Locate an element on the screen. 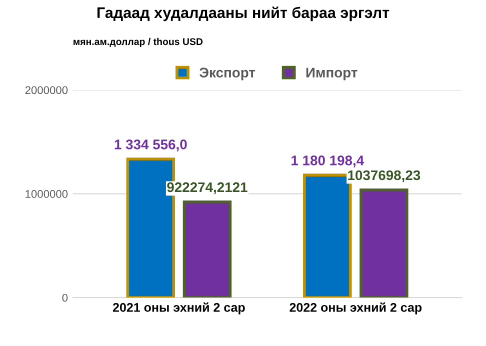 The width and height of the screenshot is (486, 346). data-label: 922274,2121 is located at coordinates (207, 188).